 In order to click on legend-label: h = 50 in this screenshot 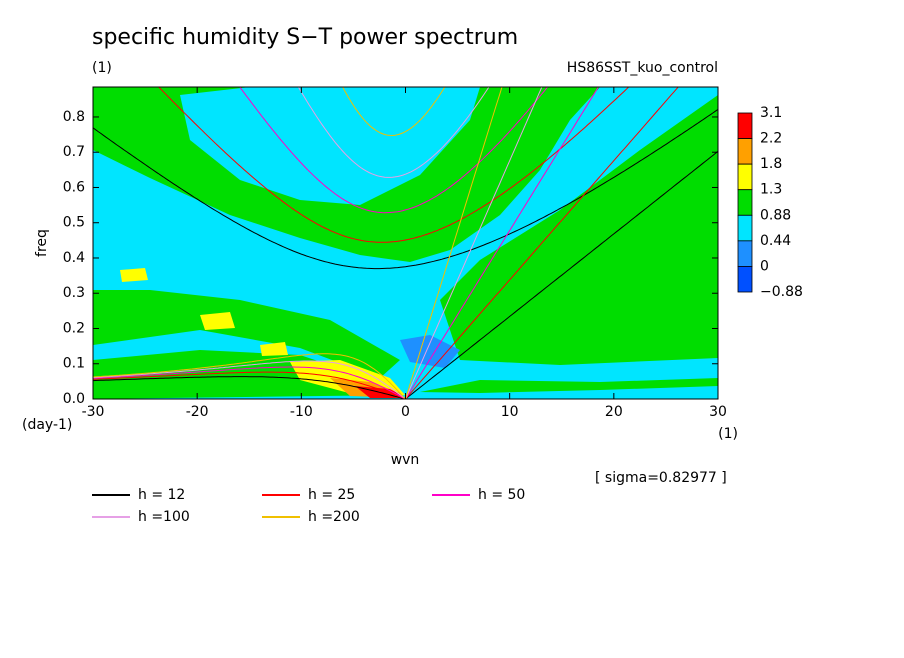, I will do `click(501, 495)`.